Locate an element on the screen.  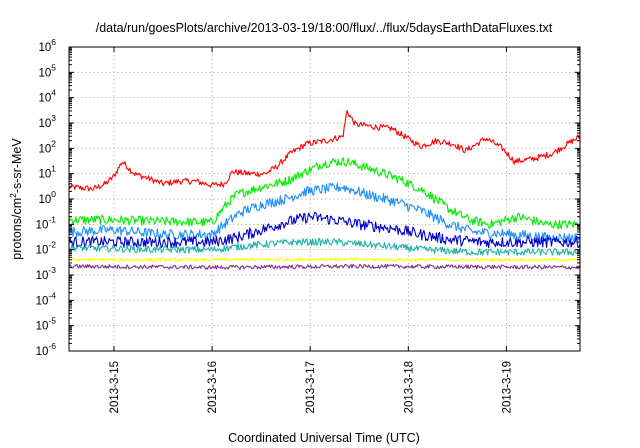
y-tick-label: 10³ is located at coordinates (47, 121).